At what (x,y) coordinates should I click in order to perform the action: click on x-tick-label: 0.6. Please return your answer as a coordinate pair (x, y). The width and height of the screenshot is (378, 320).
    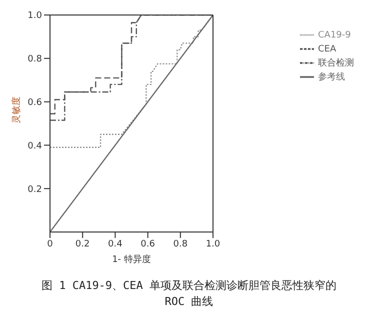
    Looking at the image, I should click on (148, 244).